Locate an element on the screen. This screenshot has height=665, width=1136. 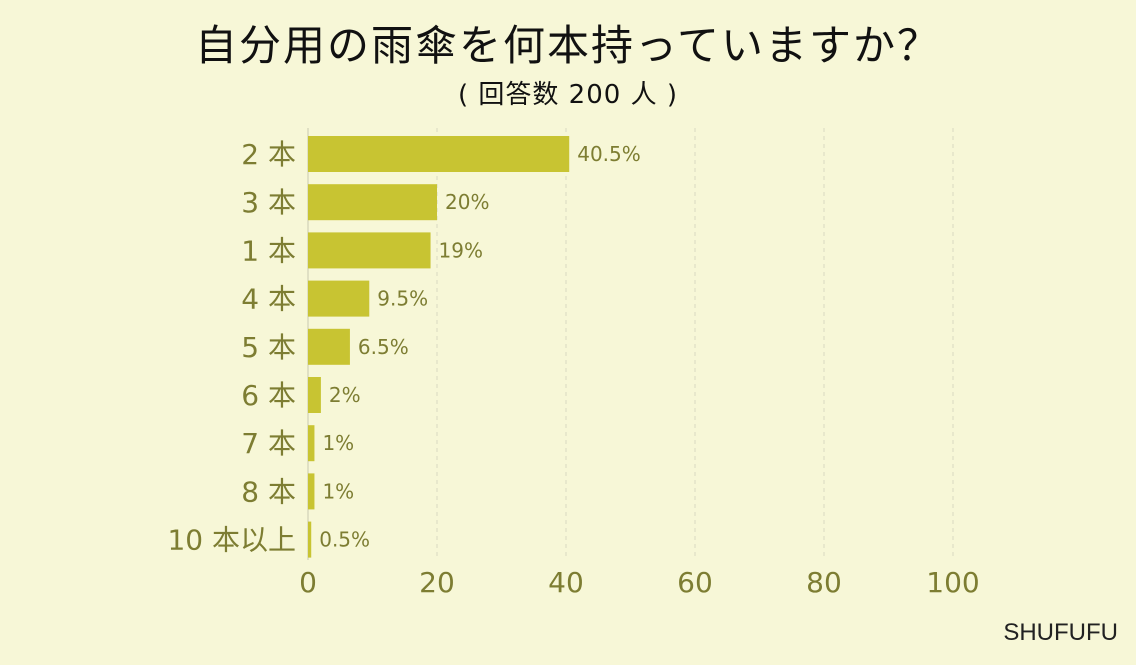
data-label: 2% is located at coordinates (345, 395).